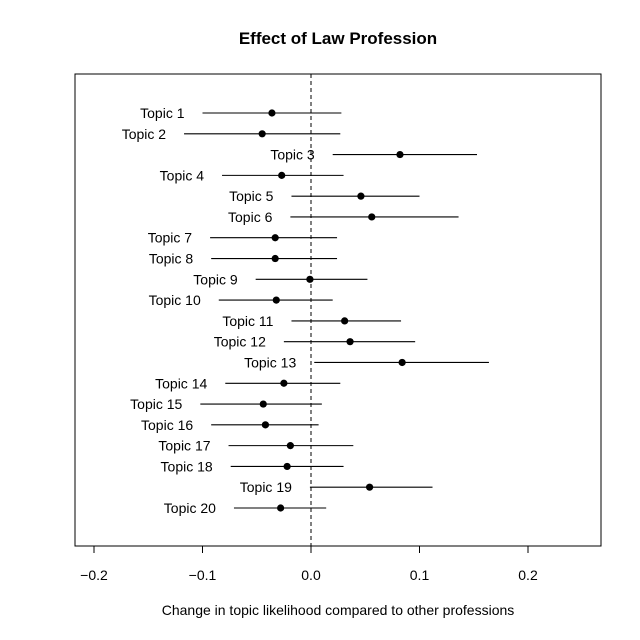  What do you see at coordinates (311, 575) in the screenshot?
I see `x-tick-label: 0.0` at bounding box center [311, 575].